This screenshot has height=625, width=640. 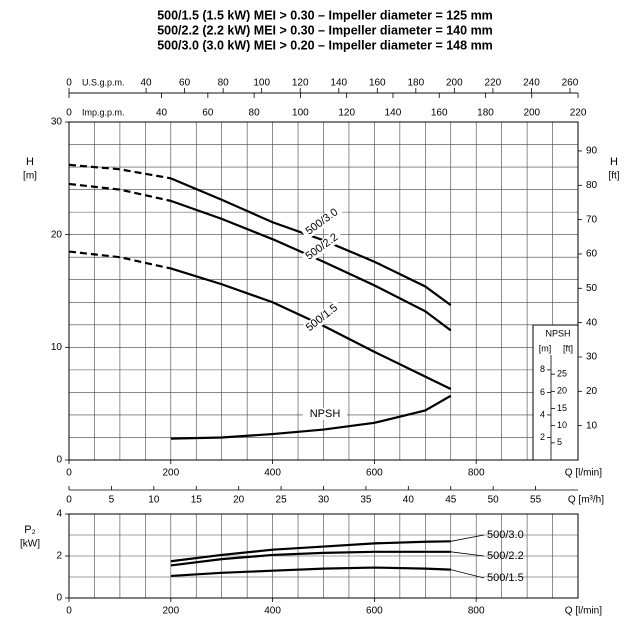 What do you see at coordinates (562, 408) in the screenshot?
I see `npsh-ft-tick-label: 15` at bounding box center [562, 408].